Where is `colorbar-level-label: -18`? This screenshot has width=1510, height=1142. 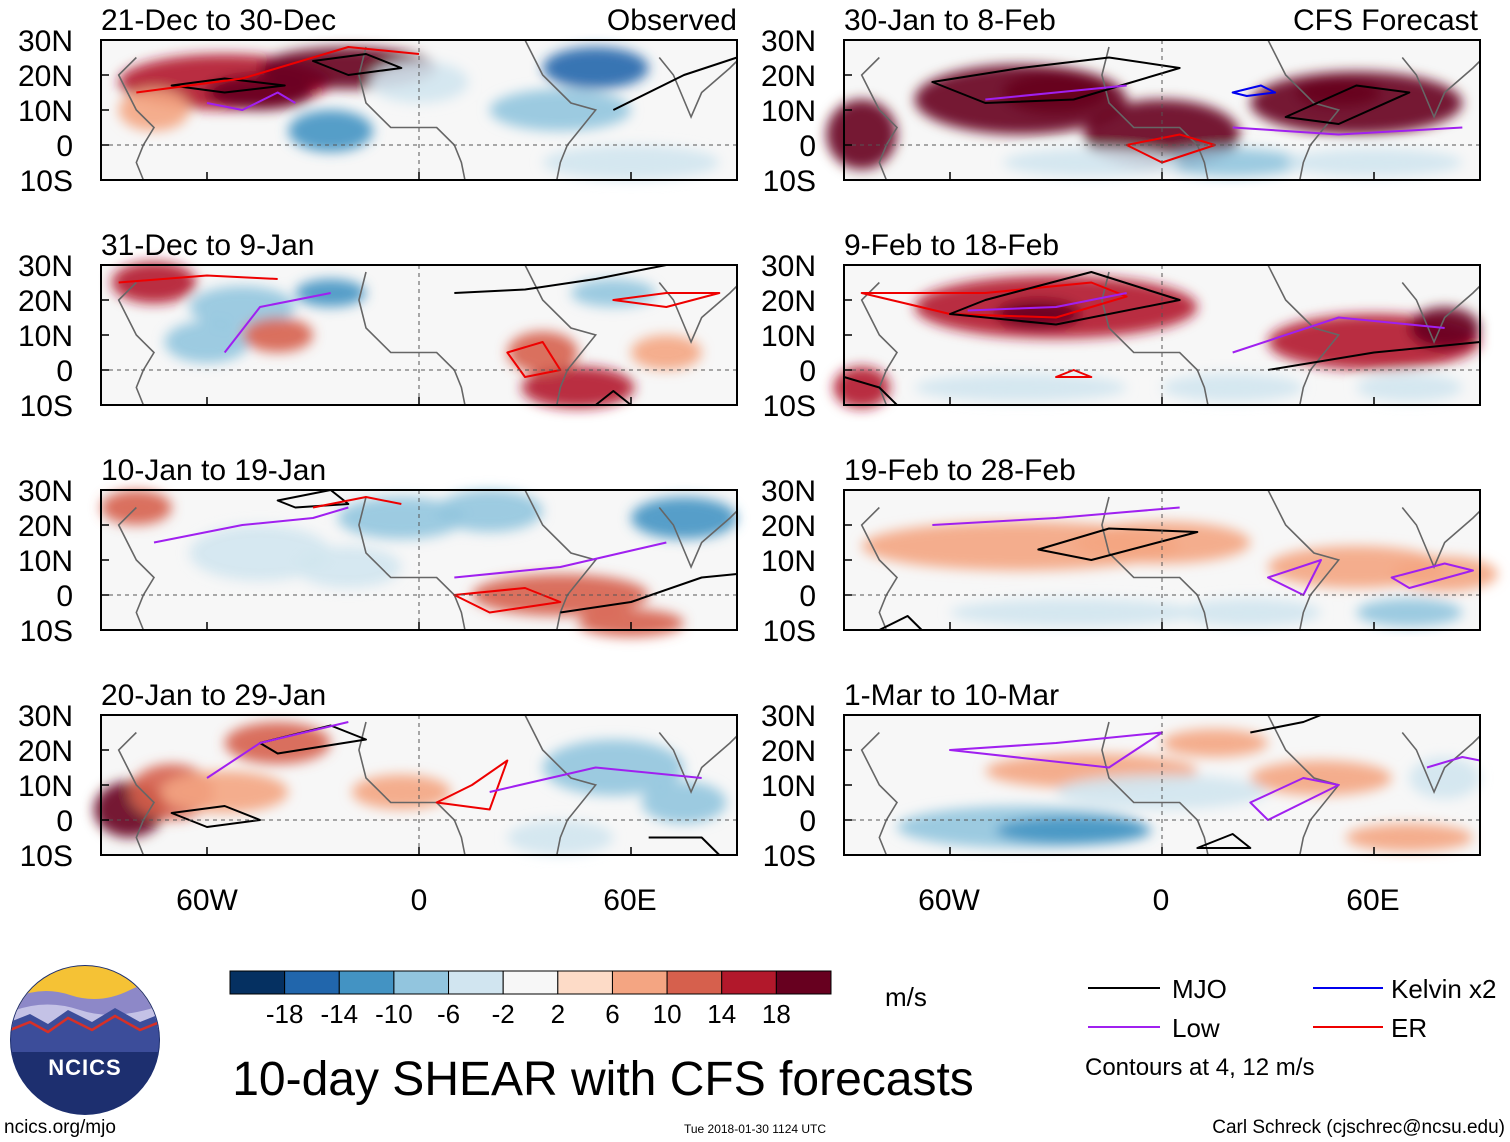 colorbar-level-label: -18 is located at coordinates (285, 1014).